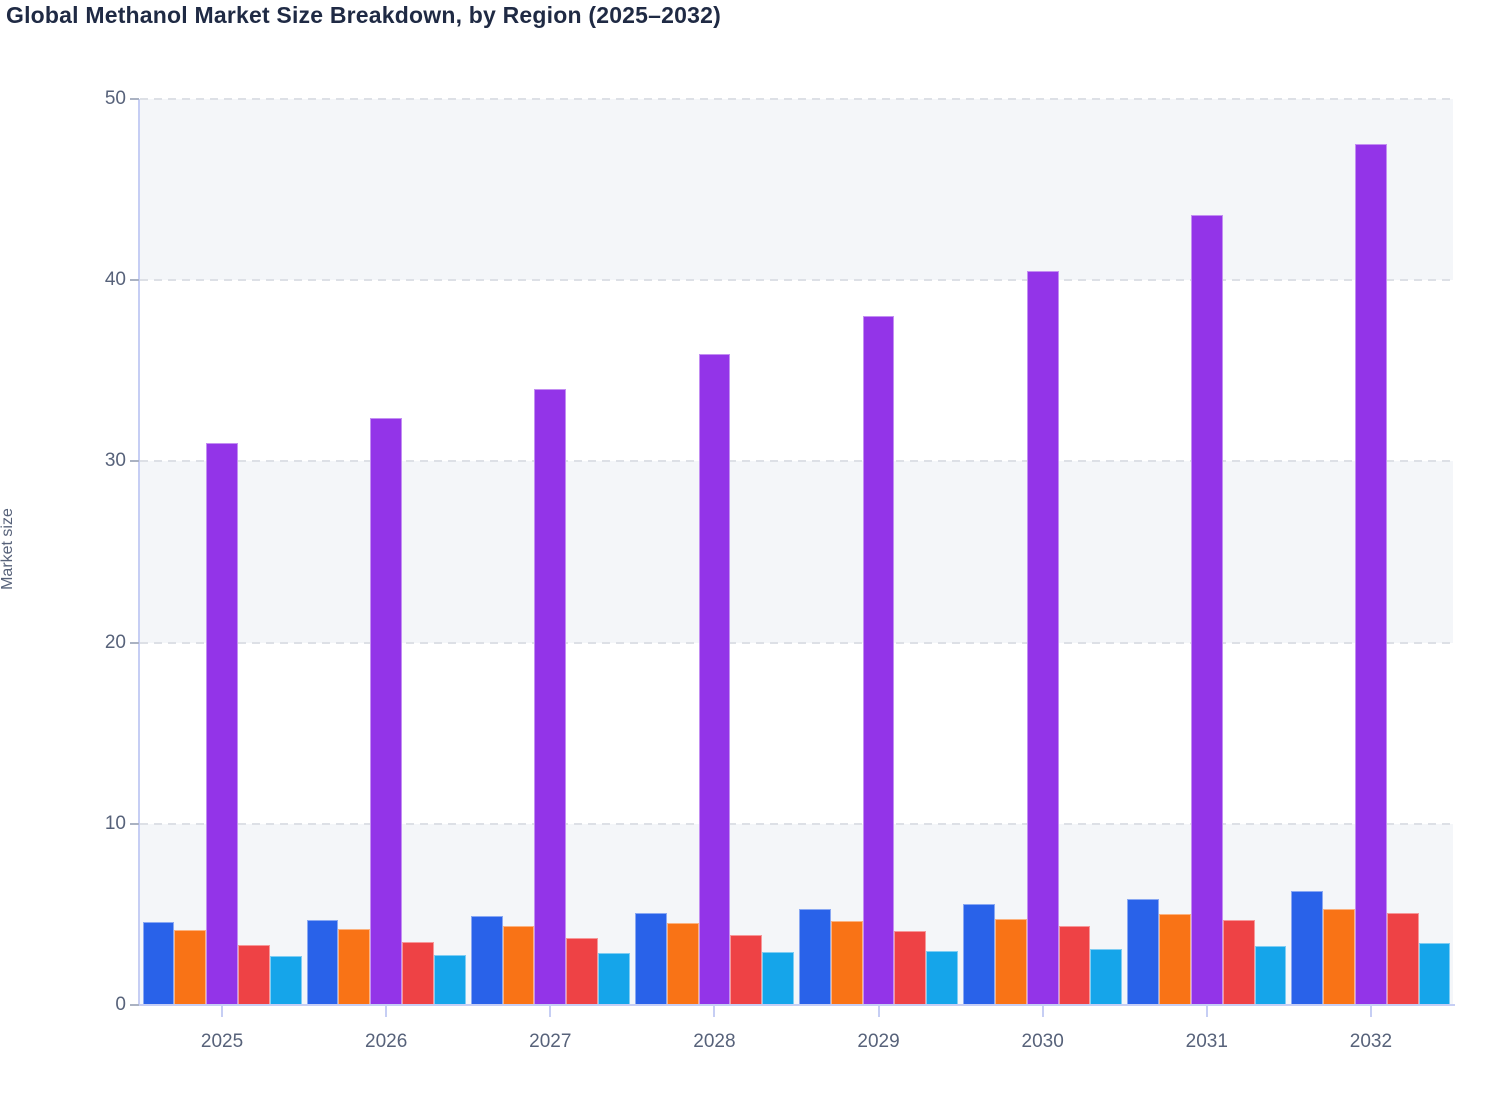 This screenshot has height=1120, width=1508. Describe the element at coordinates (158, 963) in the screenshot. I see `bar-2025-blue` at that location.